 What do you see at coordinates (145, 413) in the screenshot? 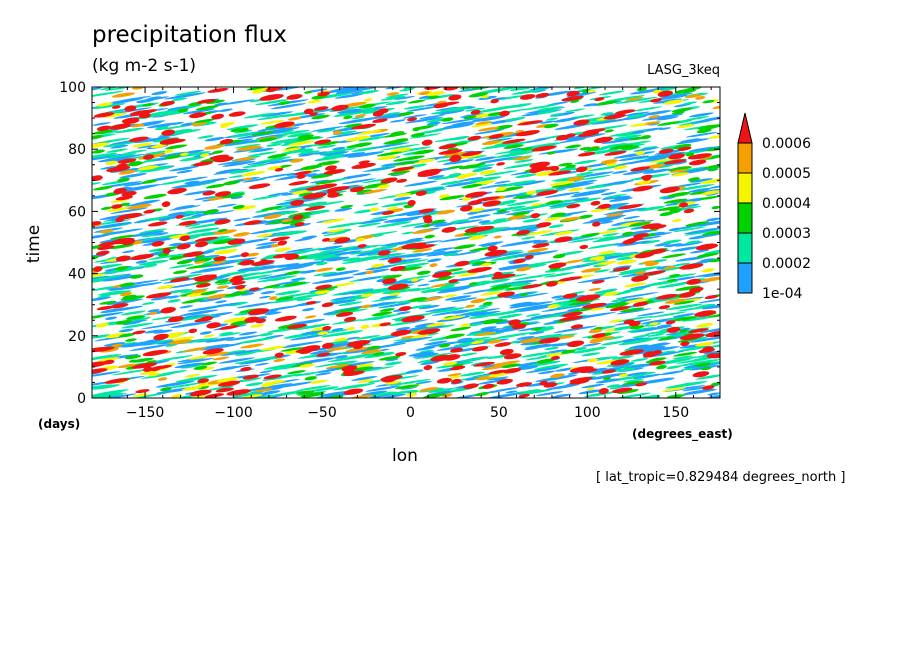
I see `x-tick-label: −150` at bounding box center [145, 413].